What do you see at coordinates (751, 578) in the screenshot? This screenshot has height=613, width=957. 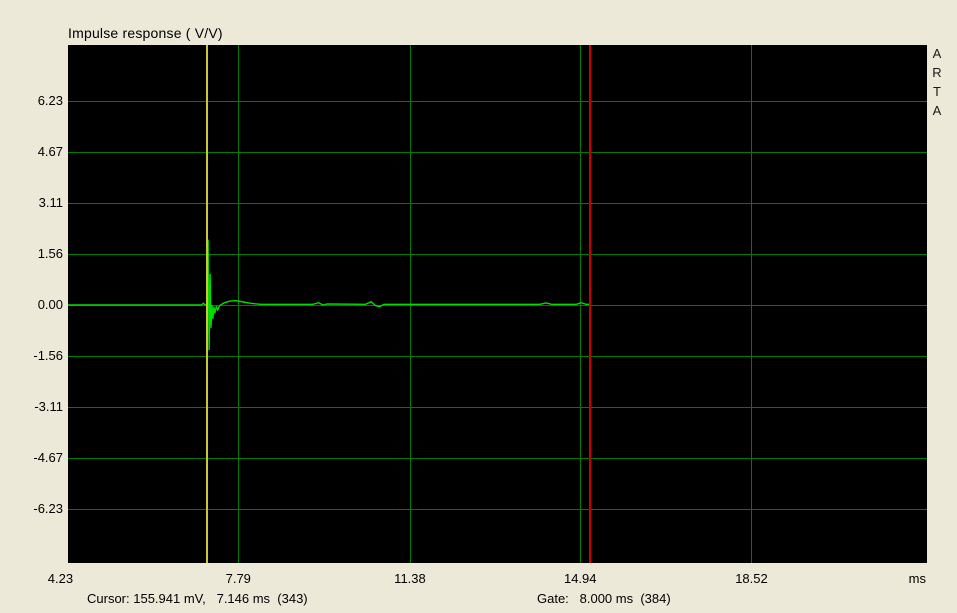 I see `x-tick-label: 18.52` at bounding box center [751, 578].